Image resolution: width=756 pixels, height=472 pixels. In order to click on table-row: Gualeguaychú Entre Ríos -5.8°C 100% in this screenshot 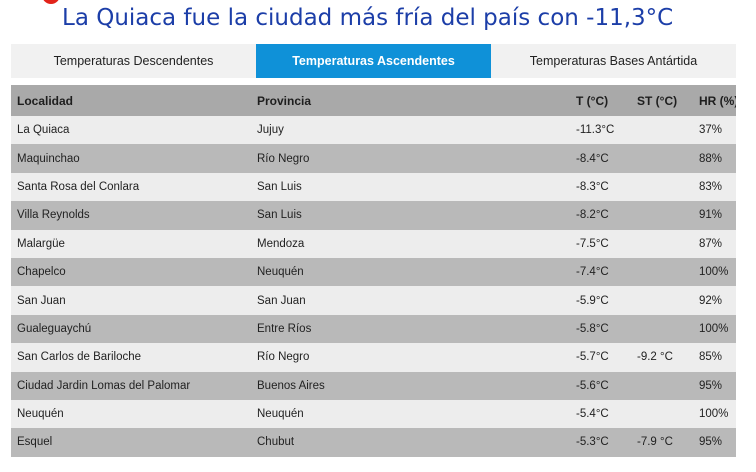, I will do `click(373, 329)`.